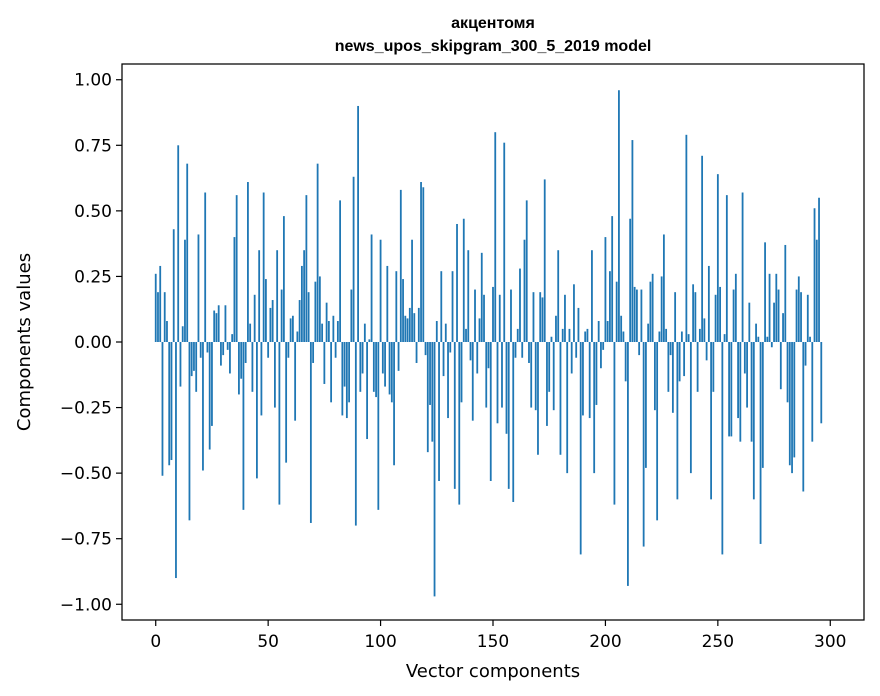 Image resolution: width=880 pixels, height=696 pixels. What do you see at coordinates (493, 23) in the screenshot?
I see `chart-title: акцентомя` at bounding box center [493, 23].